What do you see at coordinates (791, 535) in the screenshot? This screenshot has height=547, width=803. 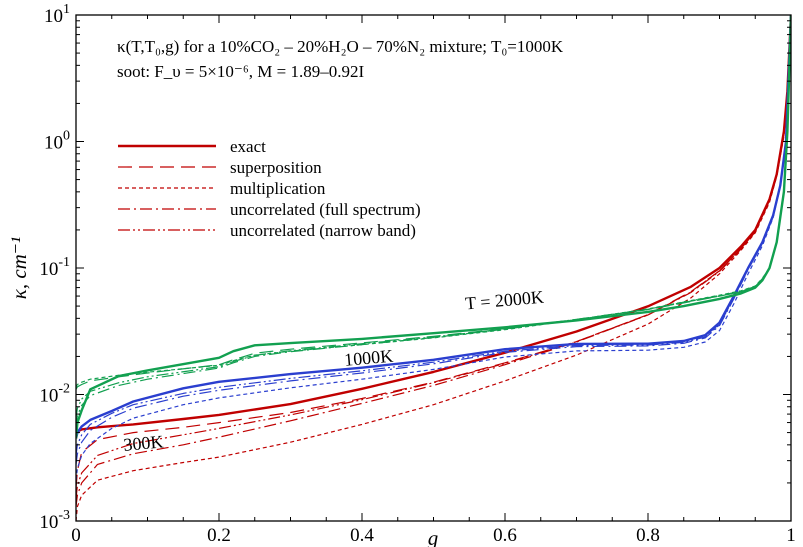 I see `x-tick-label: 1` at bounding box center [791, 535].